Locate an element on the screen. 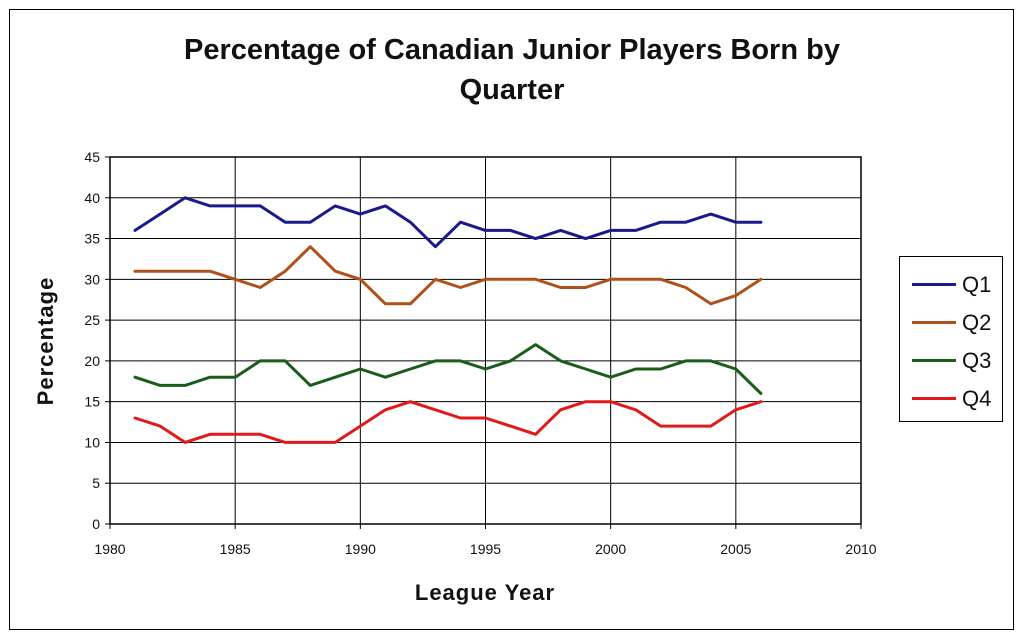 The image size is (1024, 641). y-tick-label: 15 is located at coordinates (92, 402).